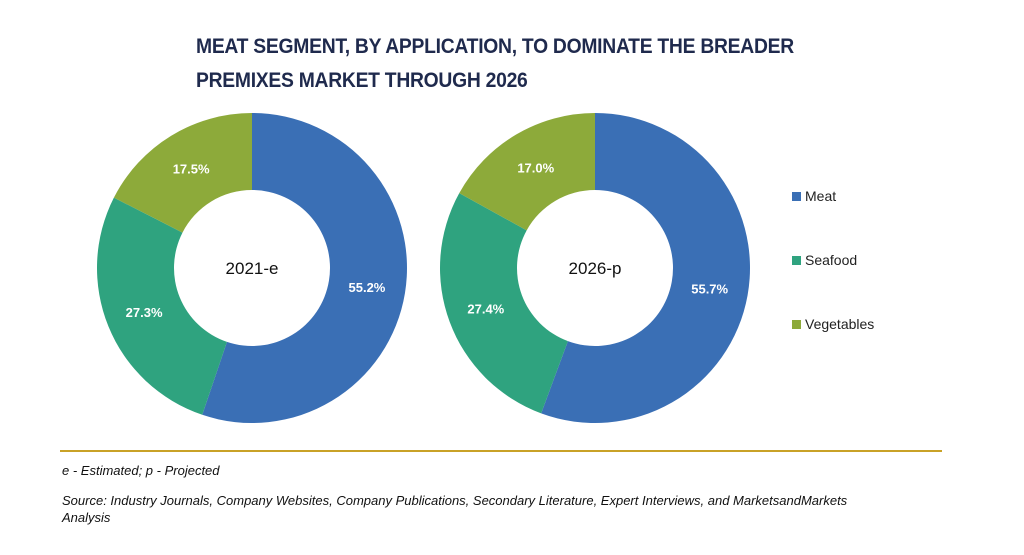  I want to click on slice-2021-e-vegetables, so click(183, 173).